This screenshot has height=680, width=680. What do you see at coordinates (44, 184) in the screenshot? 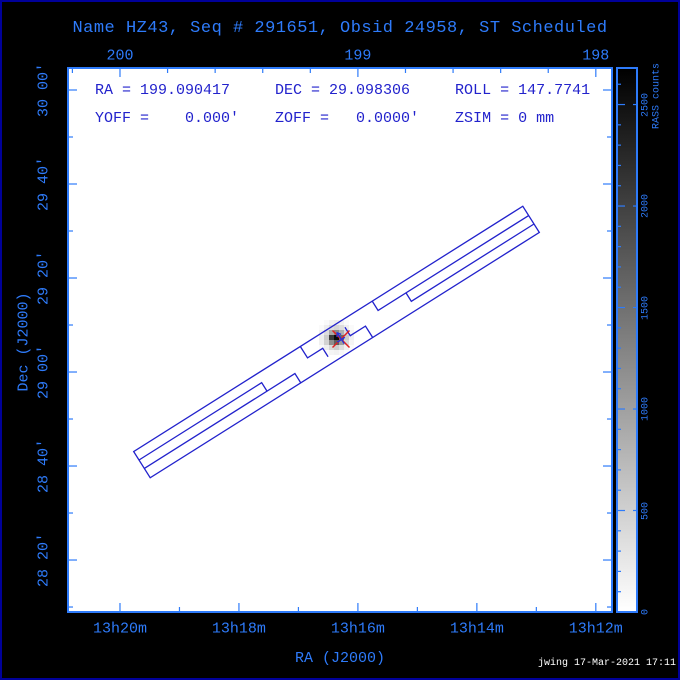
I see `y-tick-label: 29 40'` at bounding box center [44, 184].